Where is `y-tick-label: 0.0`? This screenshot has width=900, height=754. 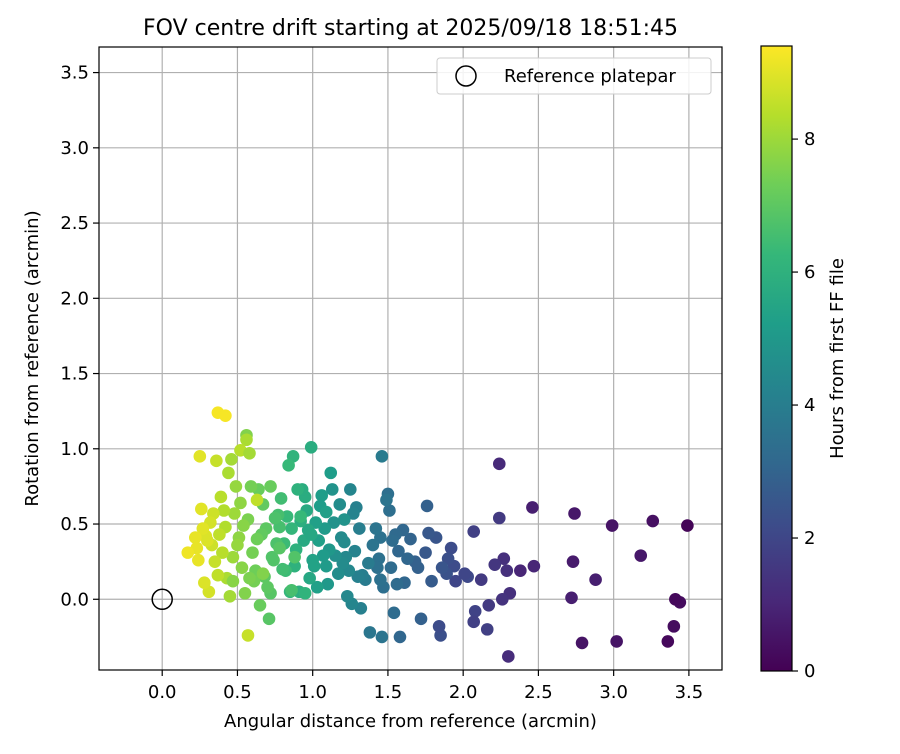
y-tick-label: 0.0 is located at coordinates (74, 599).